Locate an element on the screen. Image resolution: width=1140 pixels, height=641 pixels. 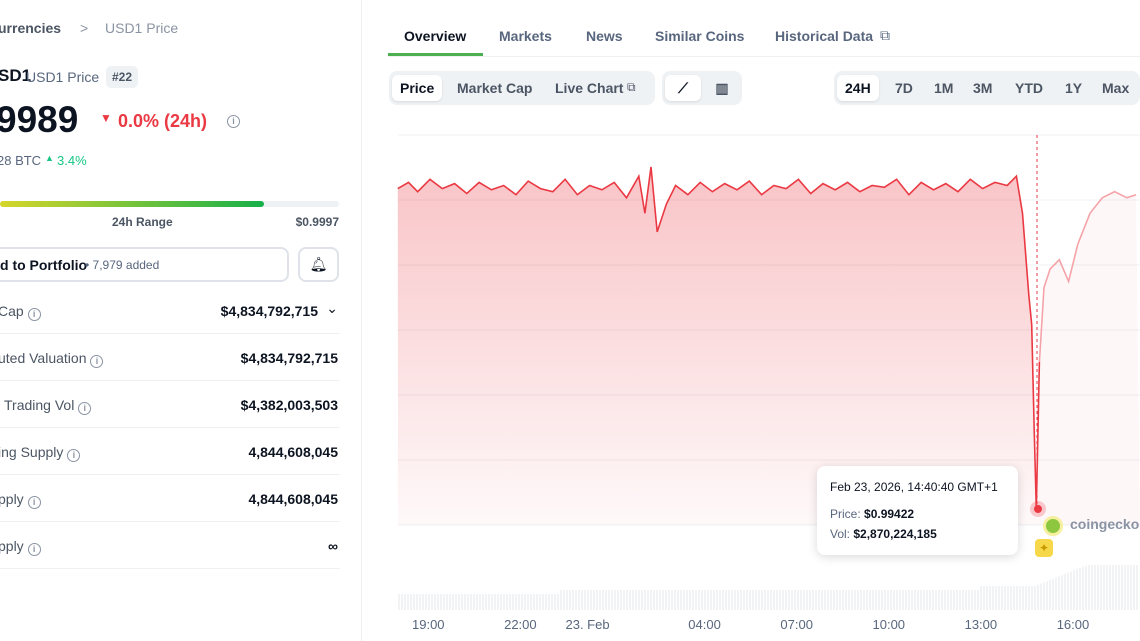
range-bar is located at coordinates (169, 204).